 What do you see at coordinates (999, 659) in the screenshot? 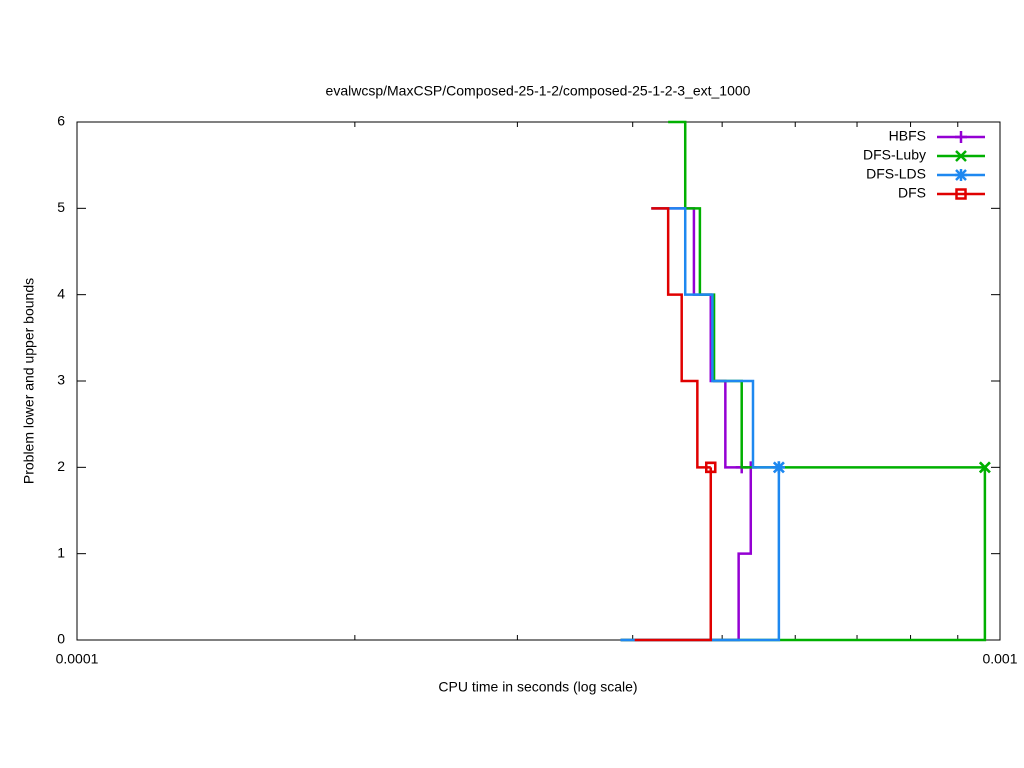
I see `x-tick-label: 0.001` at bounding box center [999, 659].